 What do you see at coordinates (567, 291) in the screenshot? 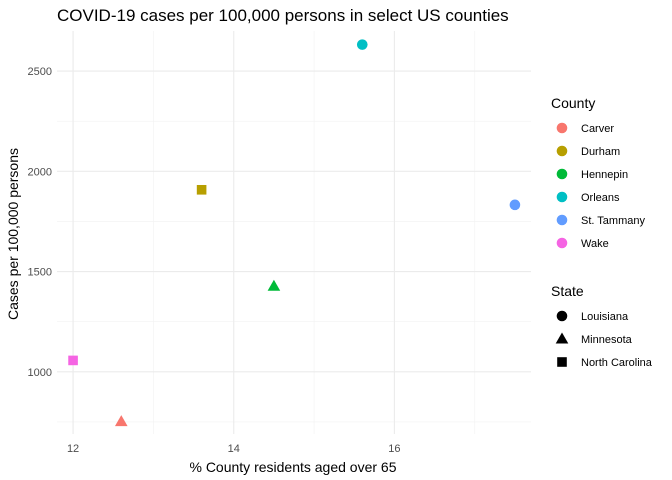
I see `shape-legend-title: State` at bounding box center [567, 291].